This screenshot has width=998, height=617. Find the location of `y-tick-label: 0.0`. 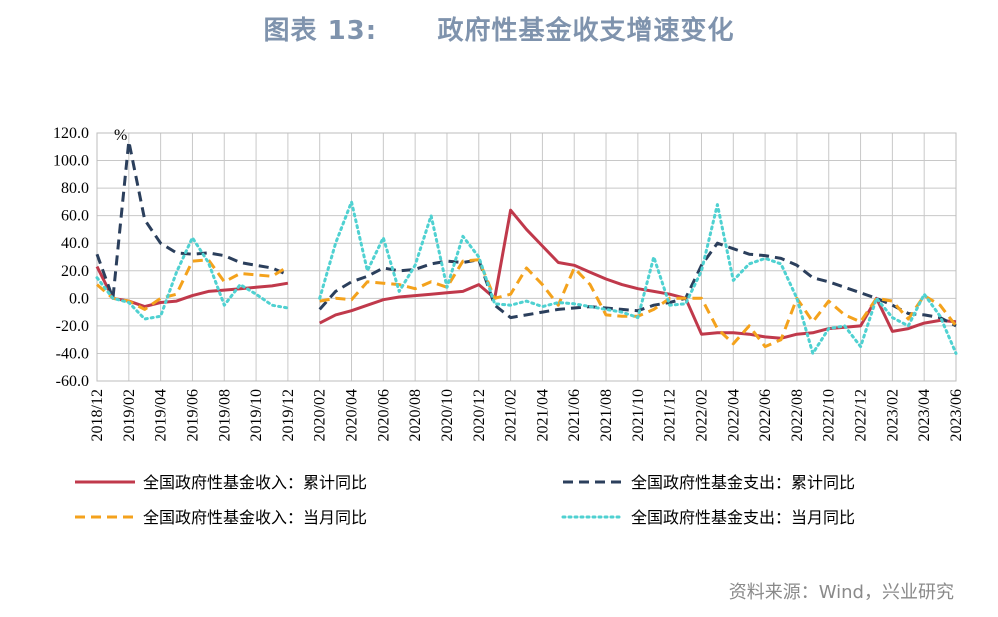

y-tick-label: 0.0 is located at coordinates (79, 298).